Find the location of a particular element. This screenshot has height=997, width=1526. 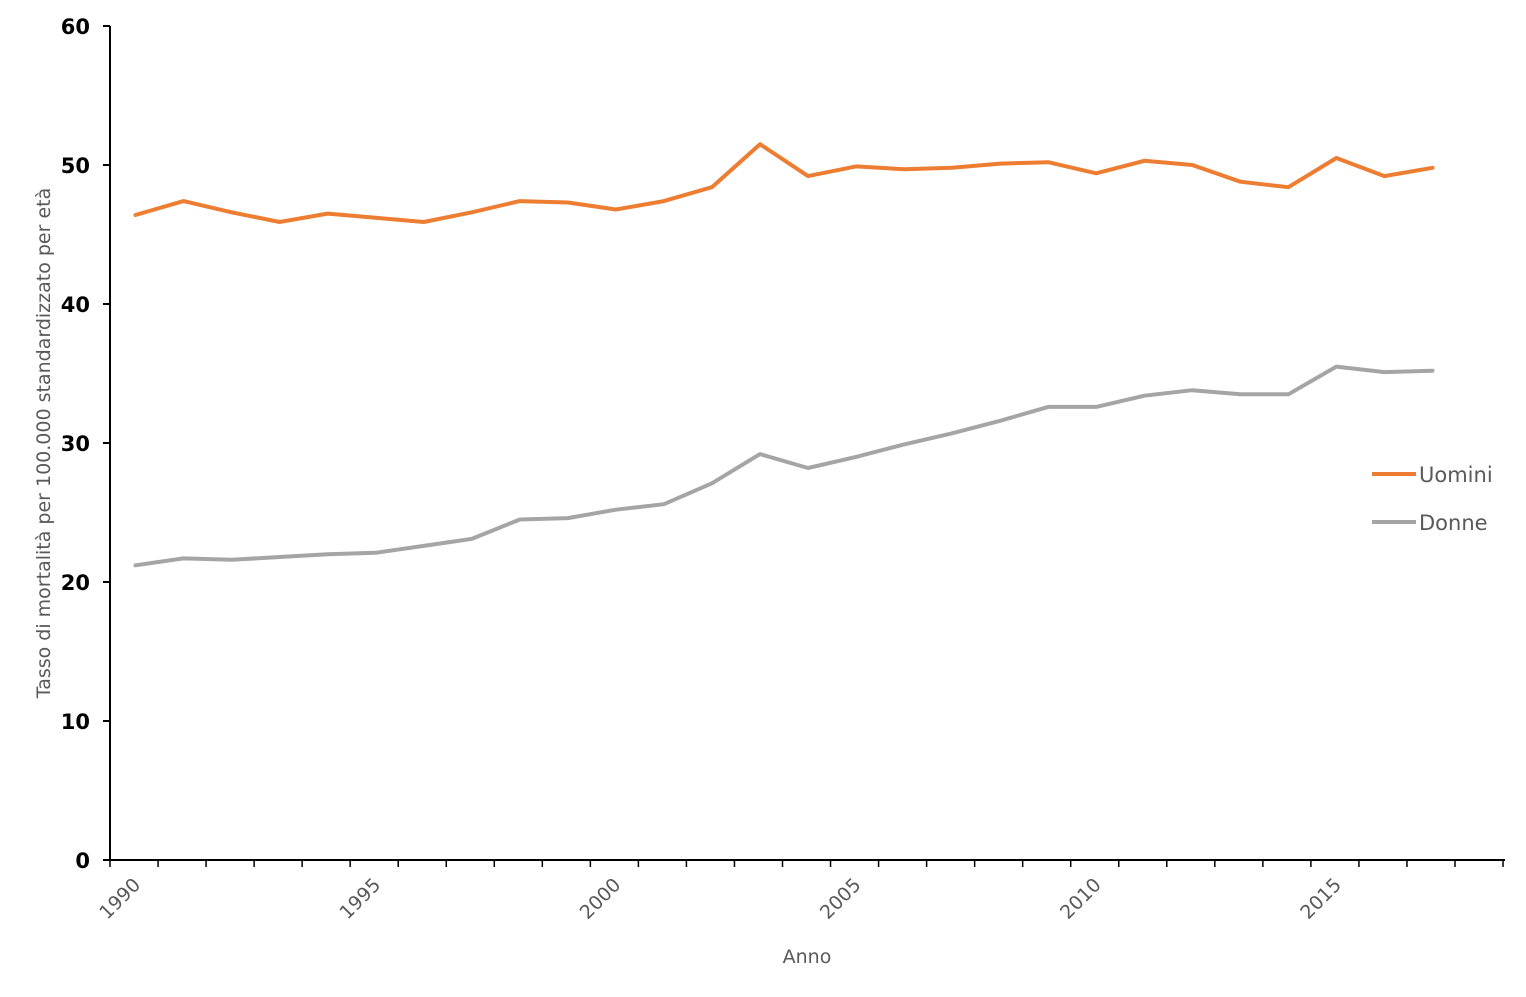

y-tick-label: 40 is located at coordinates (75, 305).